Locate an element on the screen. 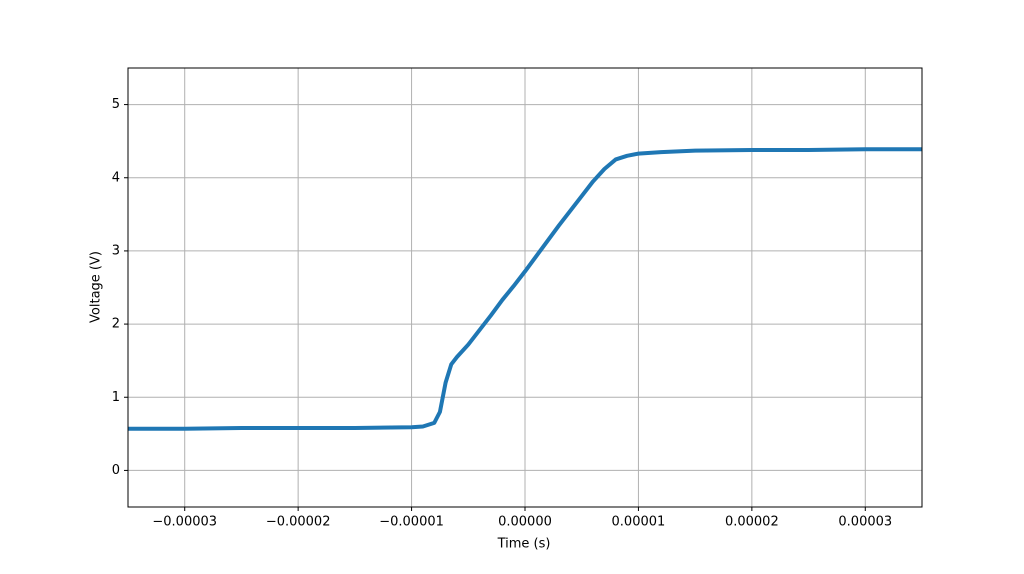 The height and width of the screenshot is (574, 1024). x-tick-label: 0.00002 is located at coordinates (752, 522).